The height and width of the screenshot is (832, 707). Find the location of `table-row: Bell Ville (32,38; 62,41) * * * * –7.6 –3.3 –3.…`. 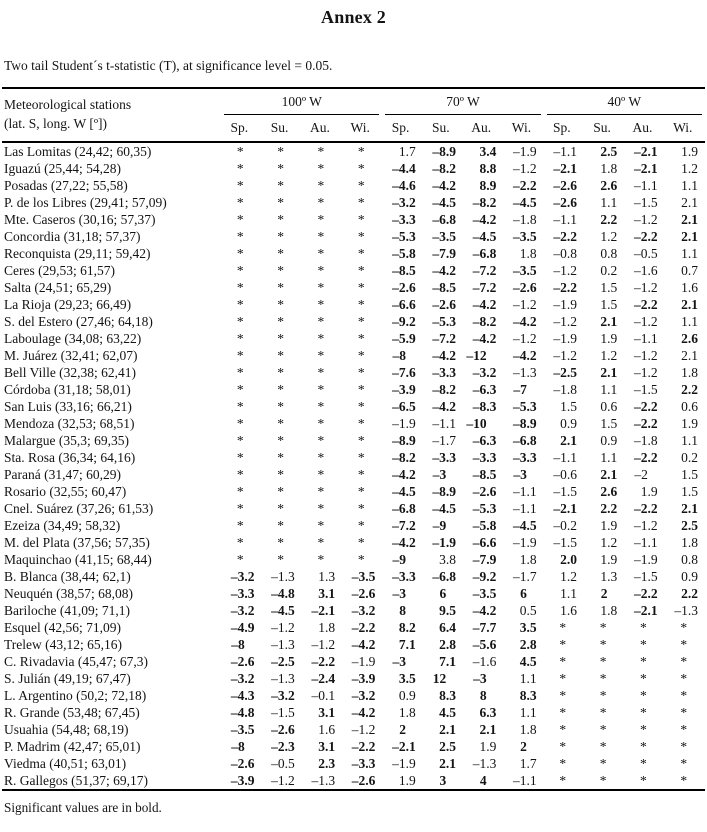

table-row: Bell Ville (32,38; 62,41) * * * * –7.6 –3.3 –3.… is located at coordinates (353, 372).